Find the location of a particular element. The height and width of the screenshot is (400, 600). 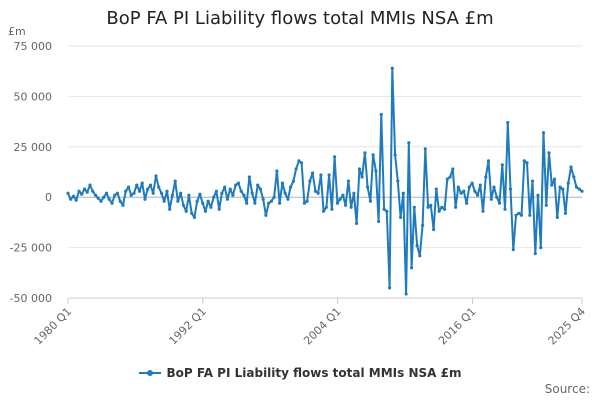

x-tick-label: 2004 Q1 is located at coordinates (322, 326).